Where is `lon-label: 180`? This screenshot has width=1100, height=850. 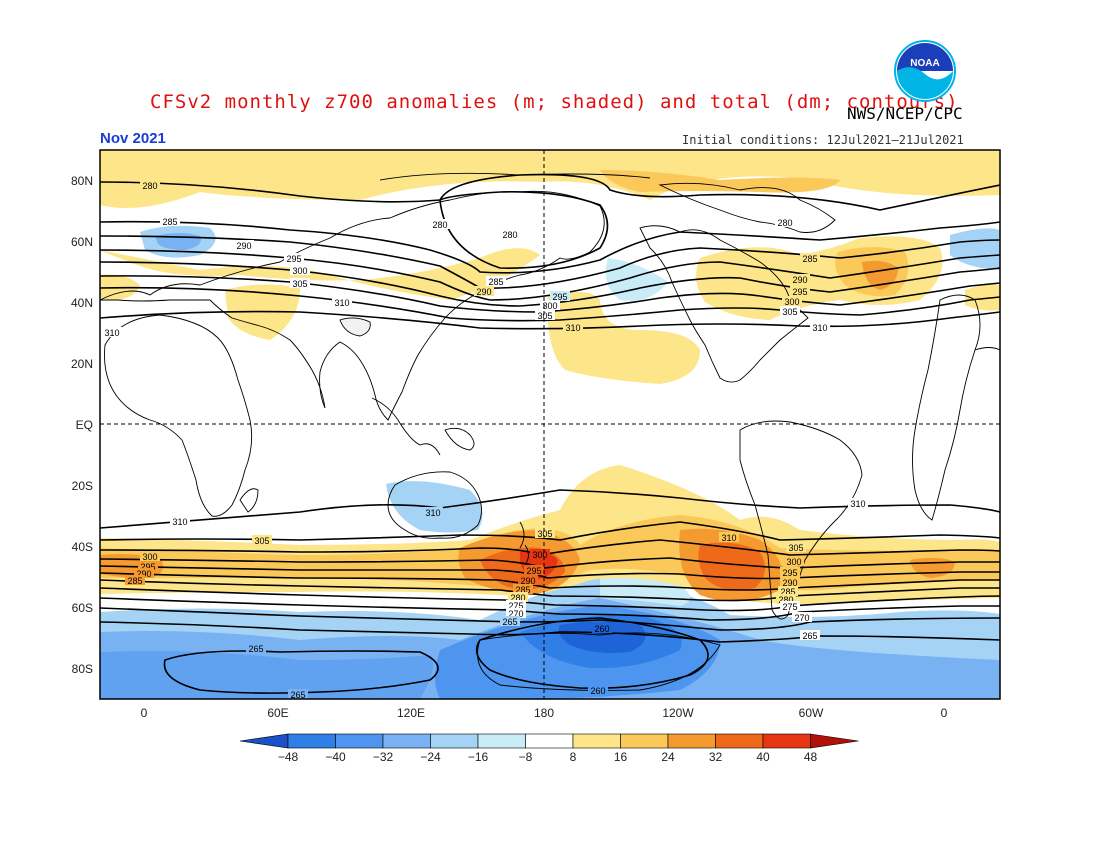
lon-label: 180 is located at coordinates (544, 713).